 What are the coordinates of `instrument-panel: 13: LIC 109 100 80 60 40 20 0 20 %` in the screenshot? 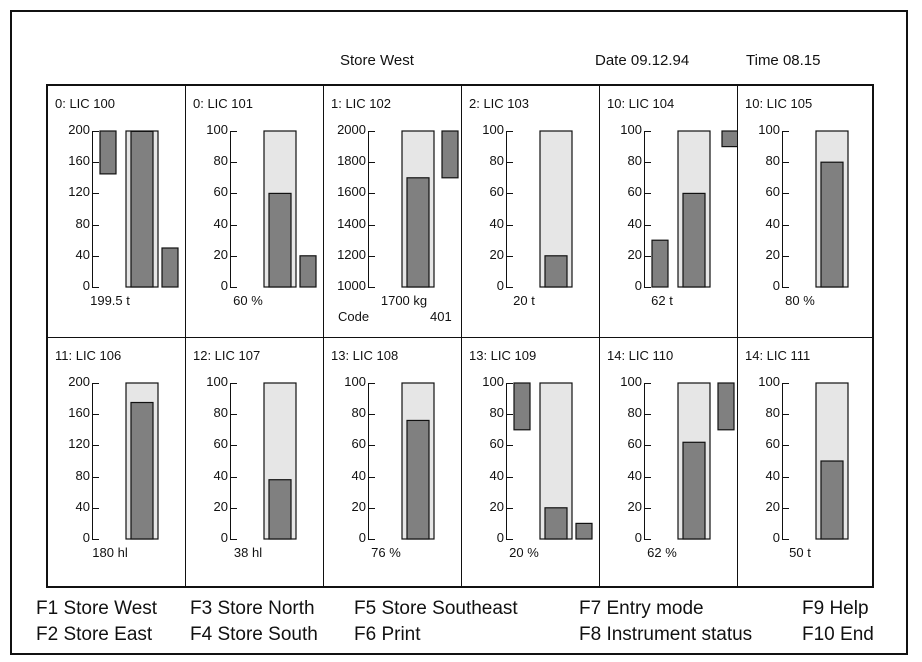 It's located at (531, 462).